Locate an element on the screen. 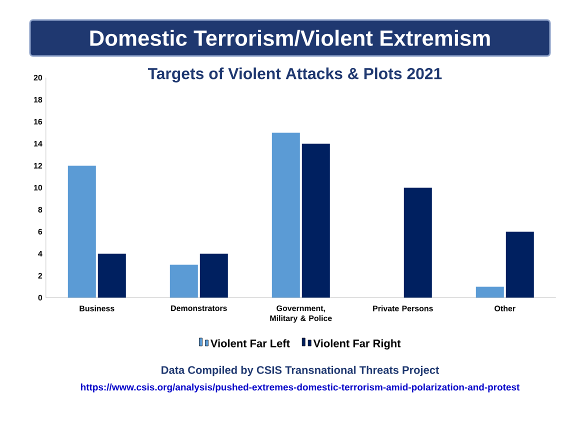 The height and width of the screenshot is (433, 572). chart-subtitle: Targets of Violent Attacks & Plots 2021 is located at coordinates (295, 75).